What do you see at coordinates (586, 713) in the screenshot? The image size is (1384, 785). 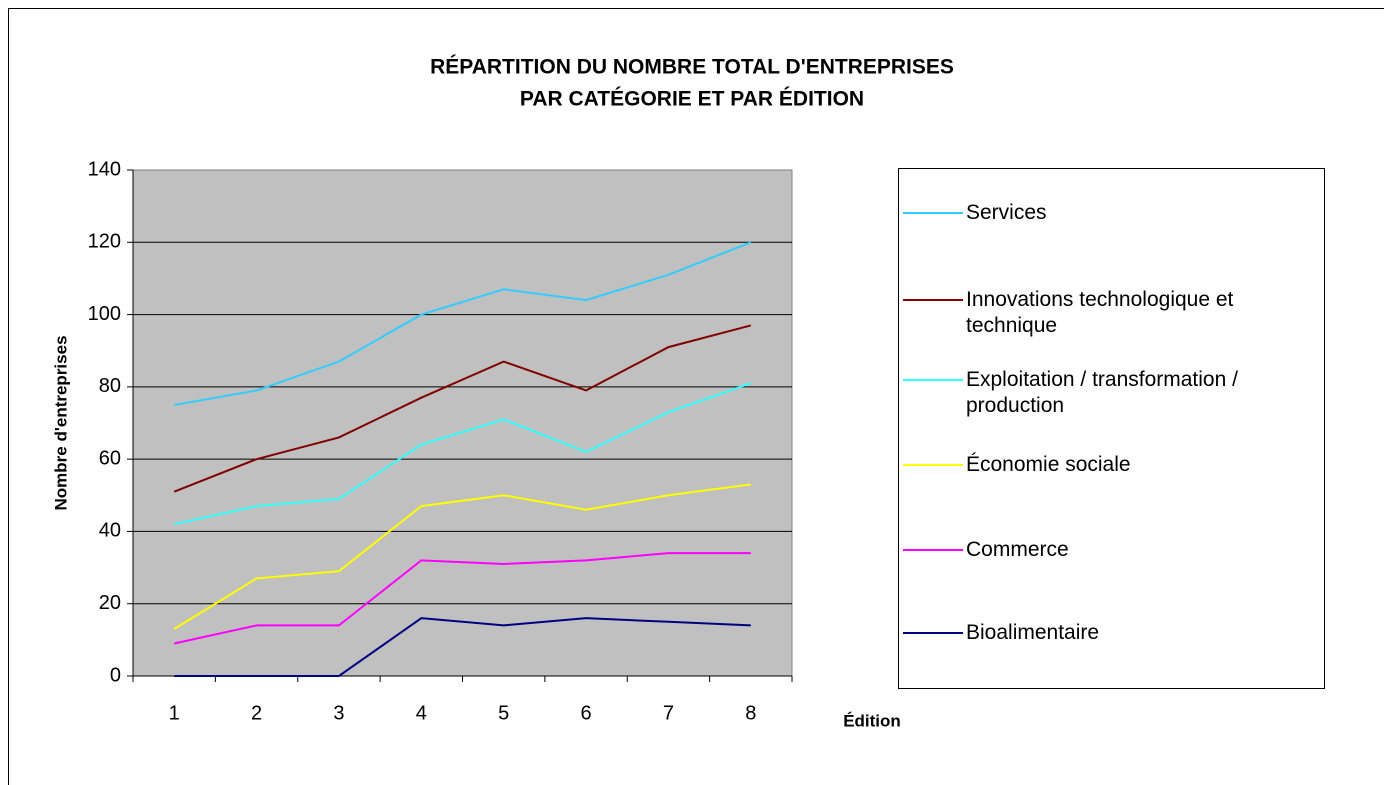 I see `x-tick-label: 6` at bounding box center [586, 713].